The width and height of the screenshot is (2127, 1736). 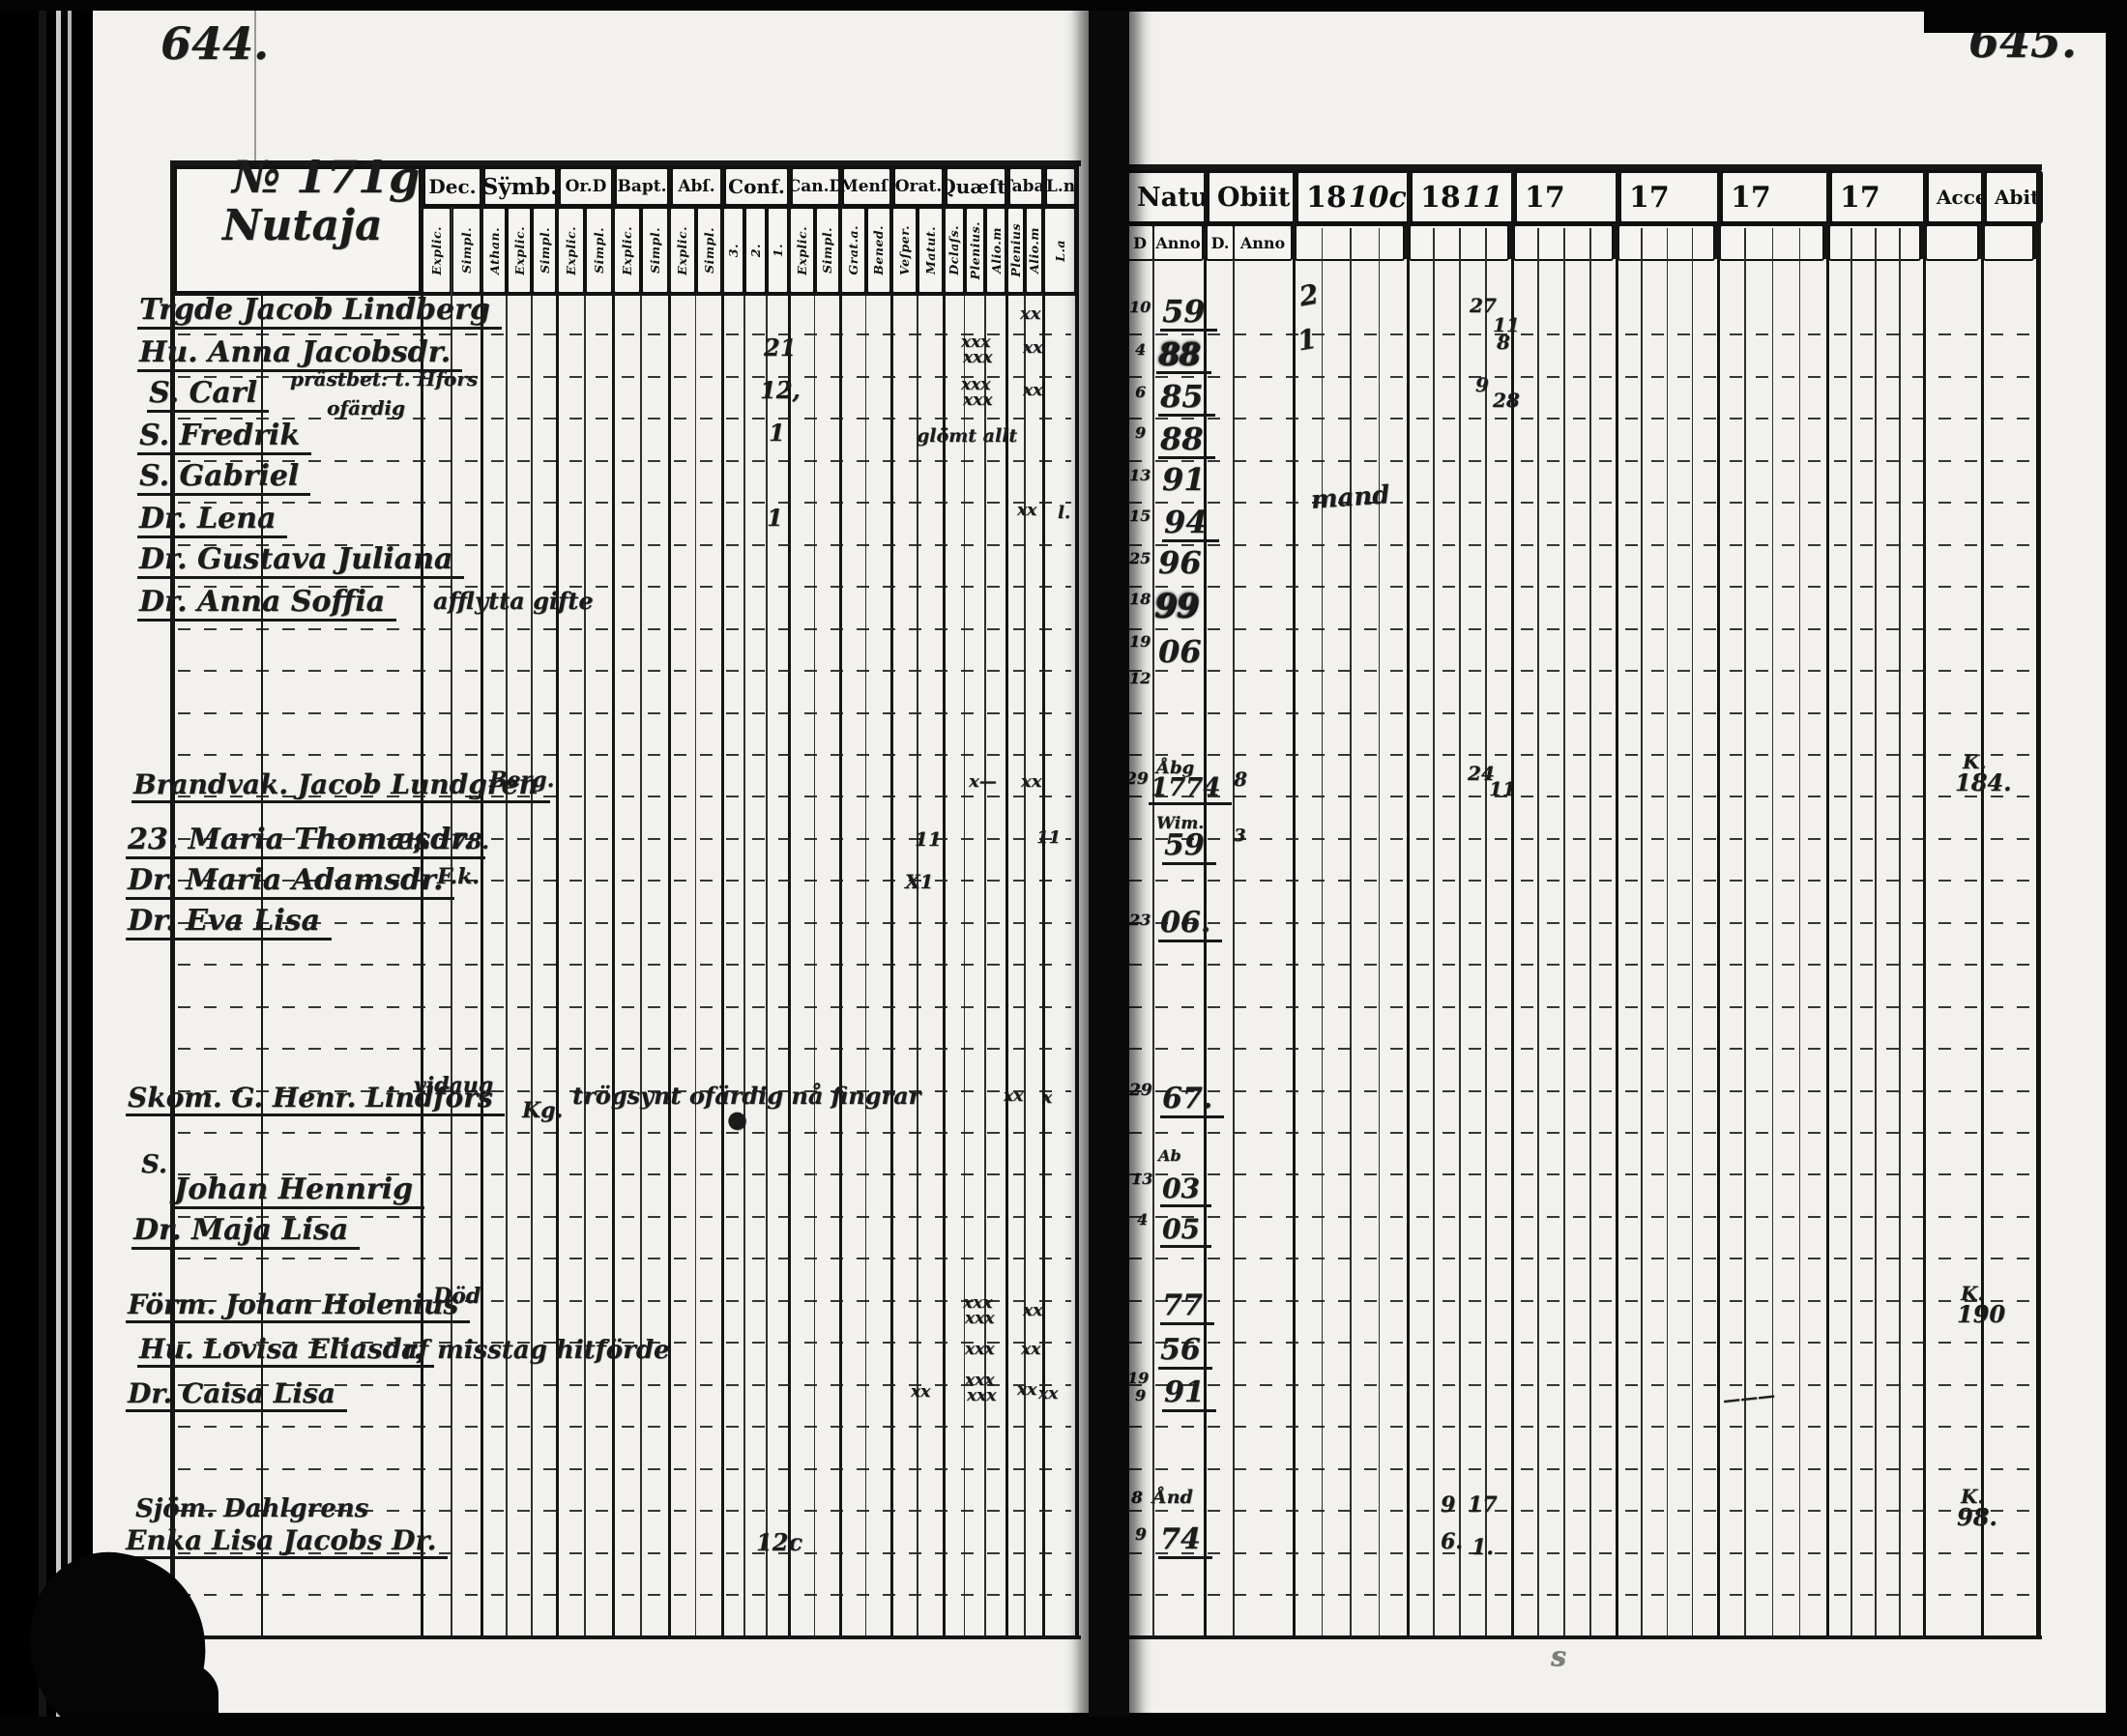 I want to click on handwritten-entry: 99, so click(x=1176, y=606).